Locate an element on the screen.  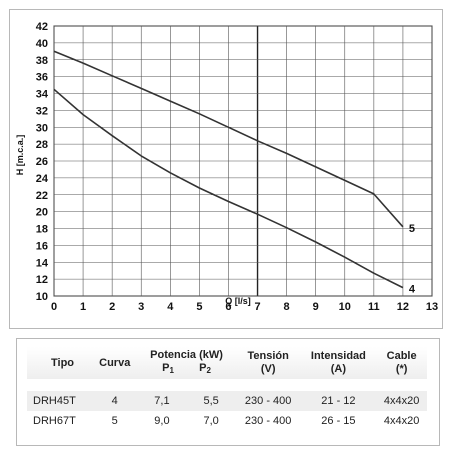
x-tick-label: 0 is located at coordinates (54, 307).